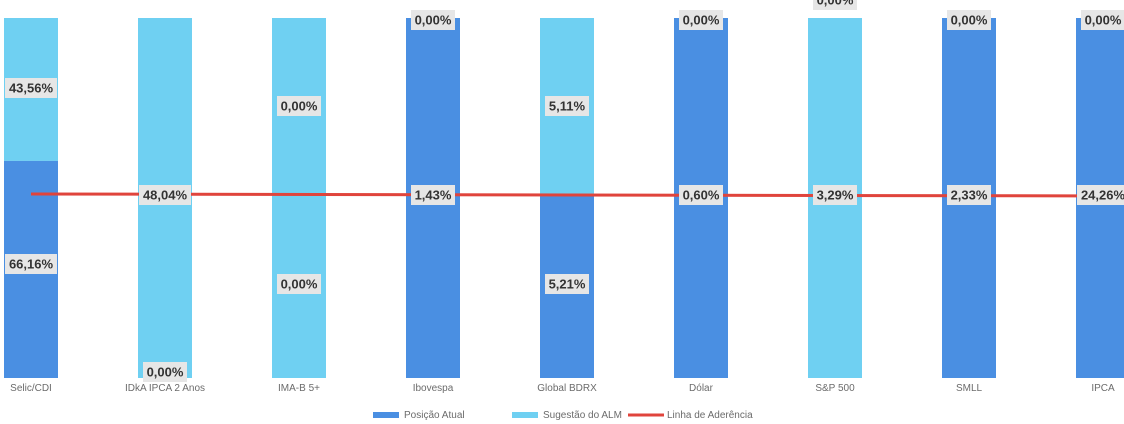 This screenshot has width=1124, height=424. I want to click on legend-label-posicao-atual: Posição Atual, so click(434, 415).